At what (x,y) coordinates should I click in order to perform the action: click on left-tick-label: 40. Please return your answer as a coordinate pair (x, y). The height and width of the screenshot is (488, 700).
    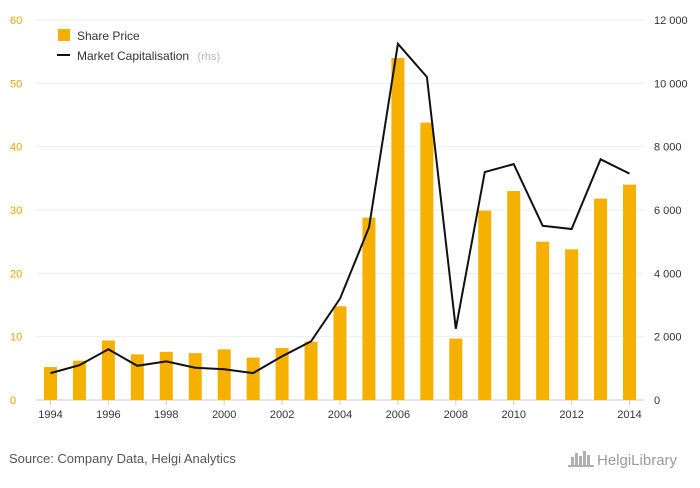
    Looking at the image, I should click on (16, 148).